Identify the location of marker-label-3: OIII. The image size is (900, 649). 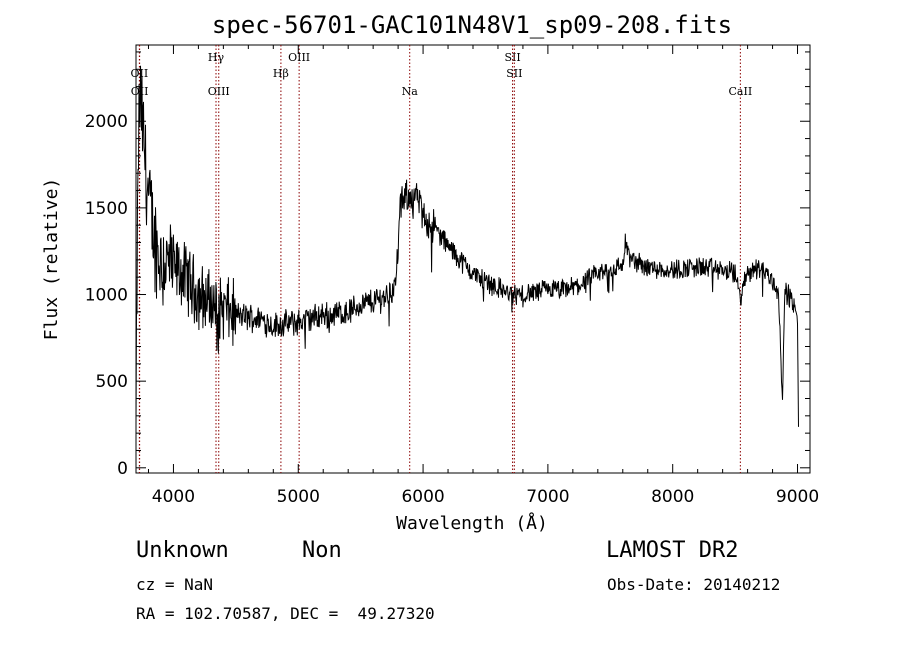
(219, 91).